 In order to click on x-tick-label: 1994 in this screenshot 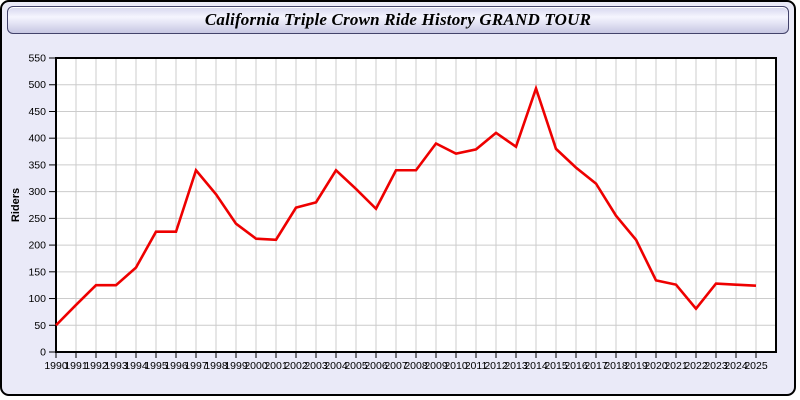, I will do `click(136, 366)`.